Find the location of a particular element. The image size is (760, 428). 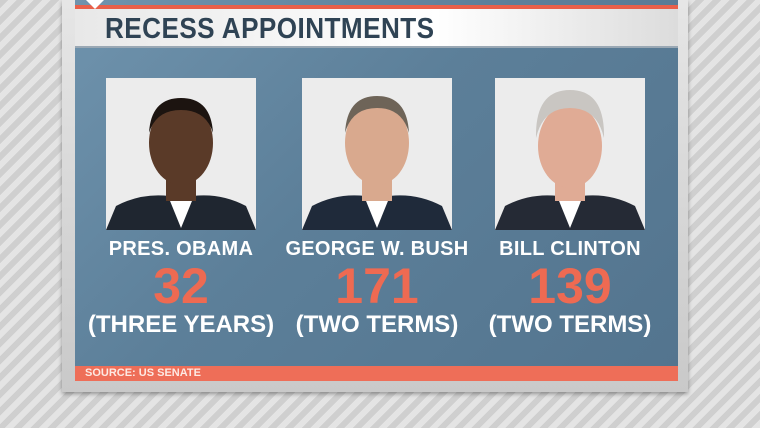

appointment-count: 171 is located at coordinates (377, 286).